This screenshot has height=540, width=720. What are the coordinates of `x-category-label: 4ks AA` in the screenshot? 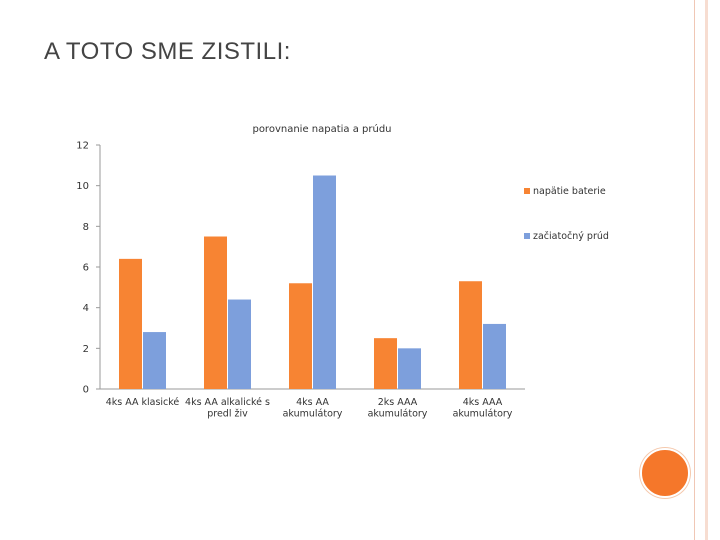 It's located at (312, 402).